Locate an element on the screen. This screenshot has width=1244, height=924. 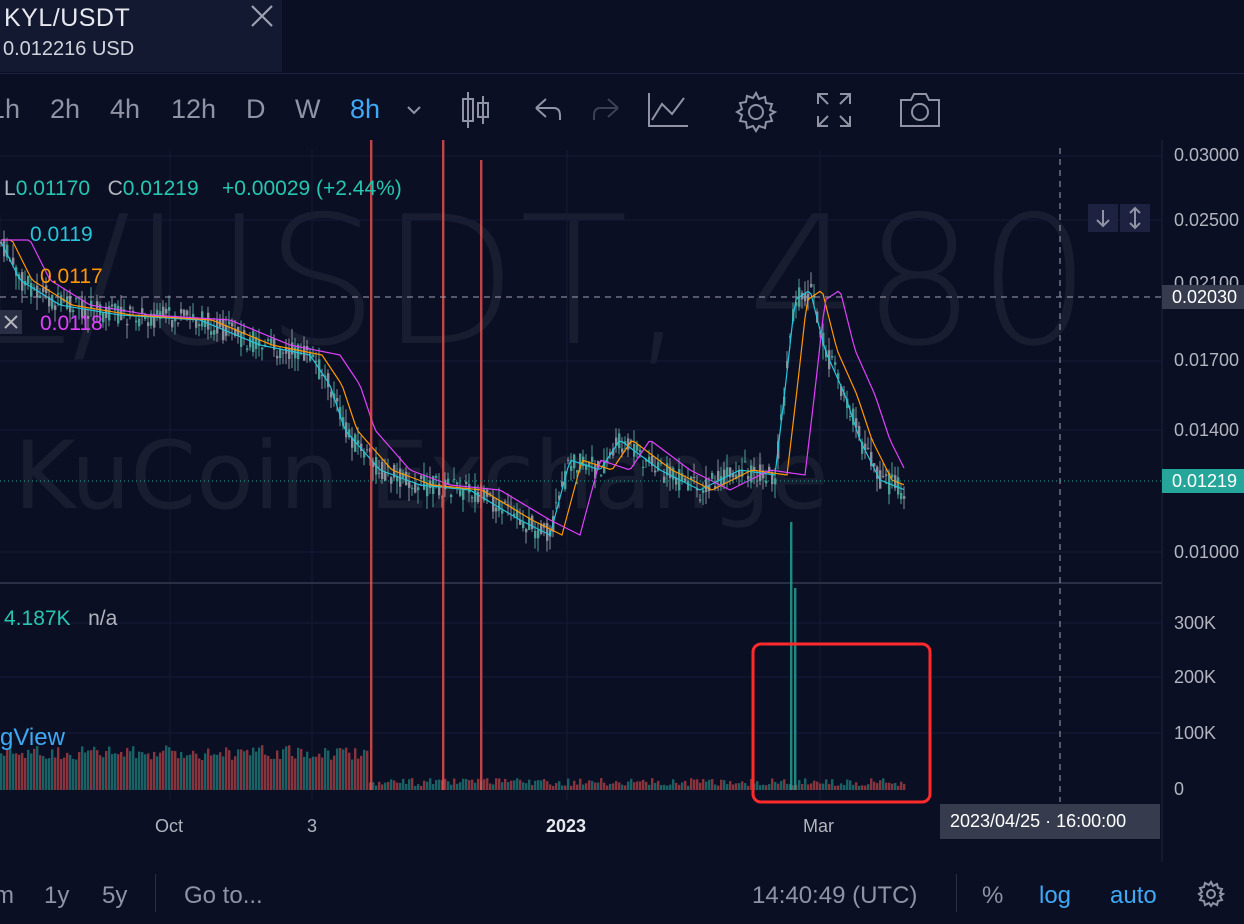
timeframe-12h: 12h is located at coordinates (194, 109).